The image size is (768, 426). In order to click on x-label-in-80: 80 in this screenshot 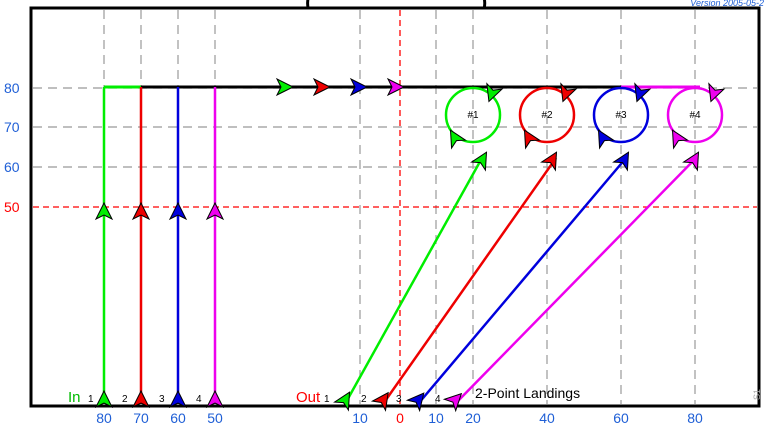, I will do `click(104, 418)`.